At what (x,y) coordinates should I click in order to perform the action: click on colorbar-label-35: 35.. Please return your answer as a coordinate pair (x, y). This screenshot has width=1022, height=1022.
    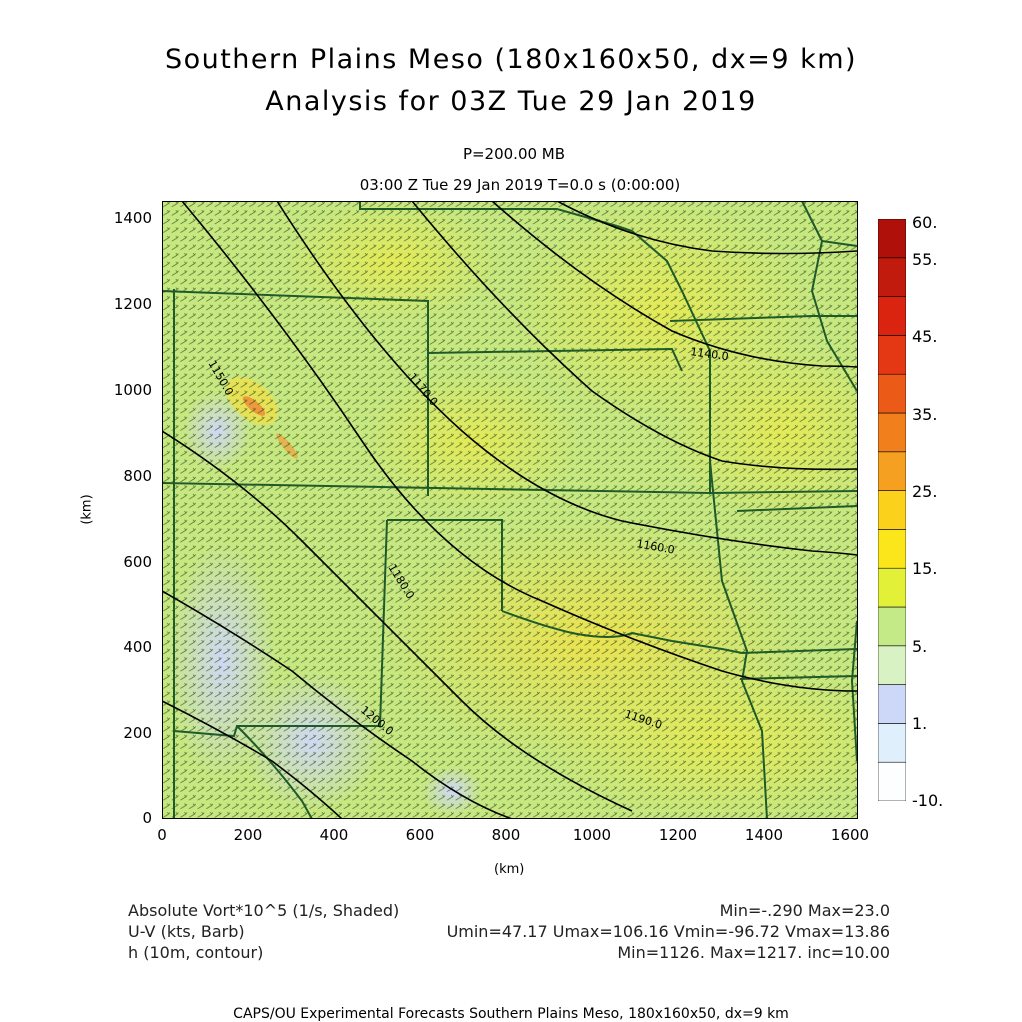
    Looking at the image, I should click on (925, 414).